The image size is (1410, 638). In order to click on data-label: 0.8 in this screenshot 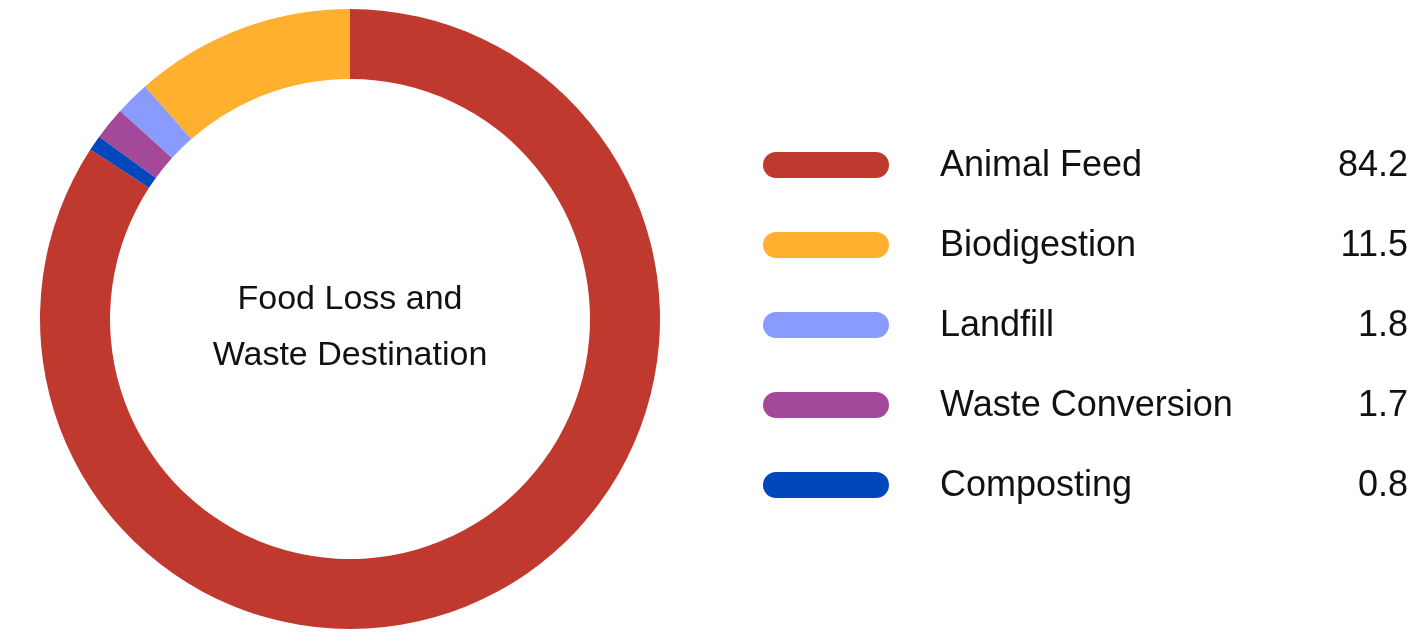, I will do `click(1382, 483)`.